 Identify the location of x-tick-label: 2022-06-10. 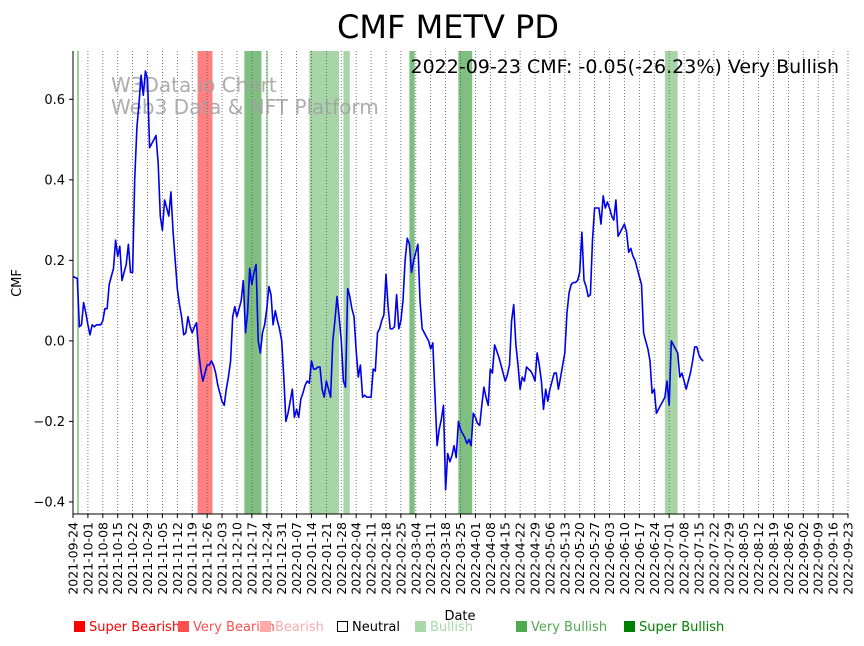
(624, 558).